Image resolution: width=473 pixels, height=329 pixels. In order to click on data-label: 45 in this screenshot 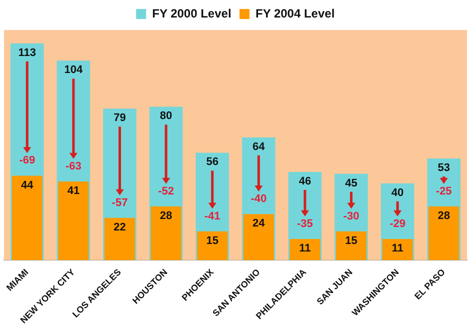, I will do `click(351, 183)`.